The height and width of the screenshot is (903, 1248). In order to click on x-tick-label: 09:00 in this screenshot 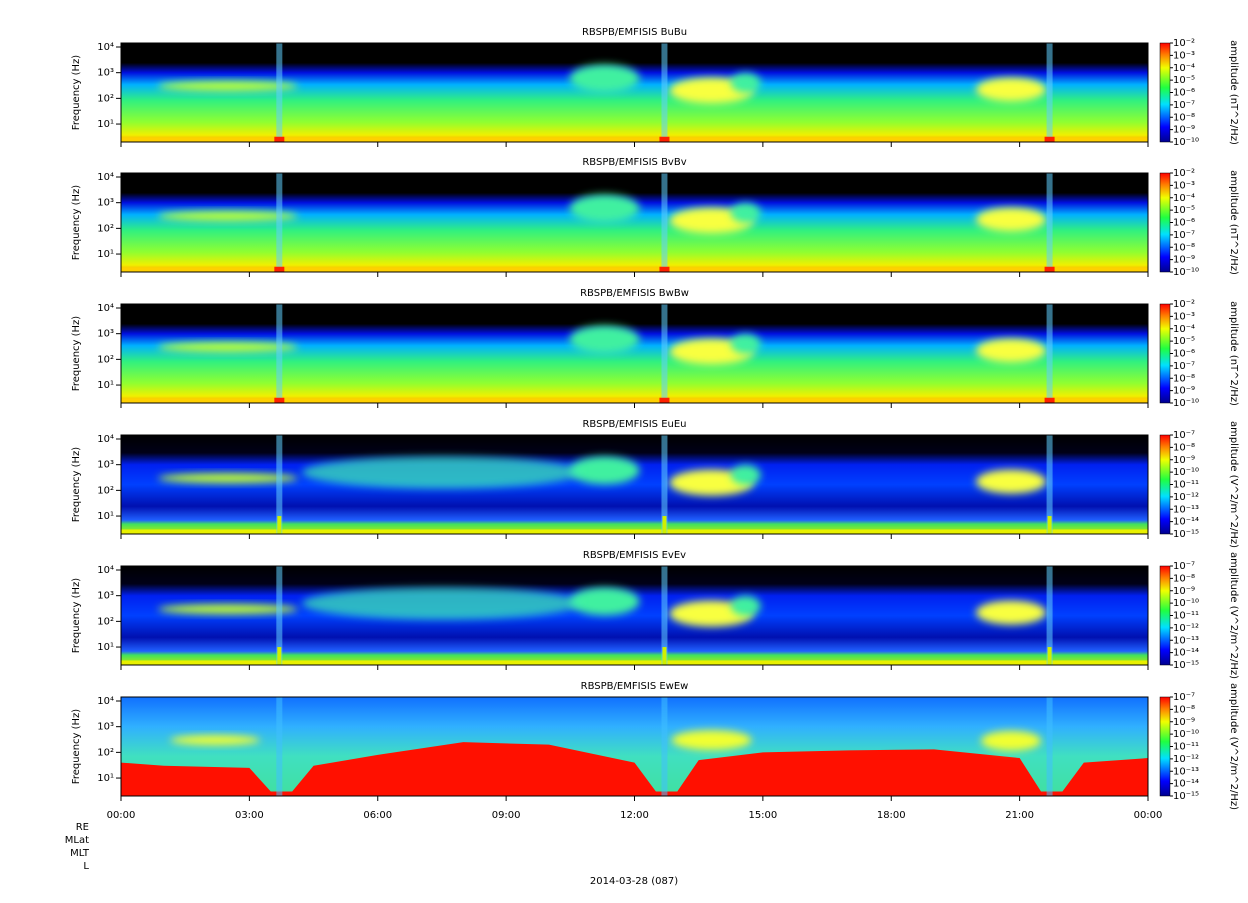, I will do `click(506, 815)`.